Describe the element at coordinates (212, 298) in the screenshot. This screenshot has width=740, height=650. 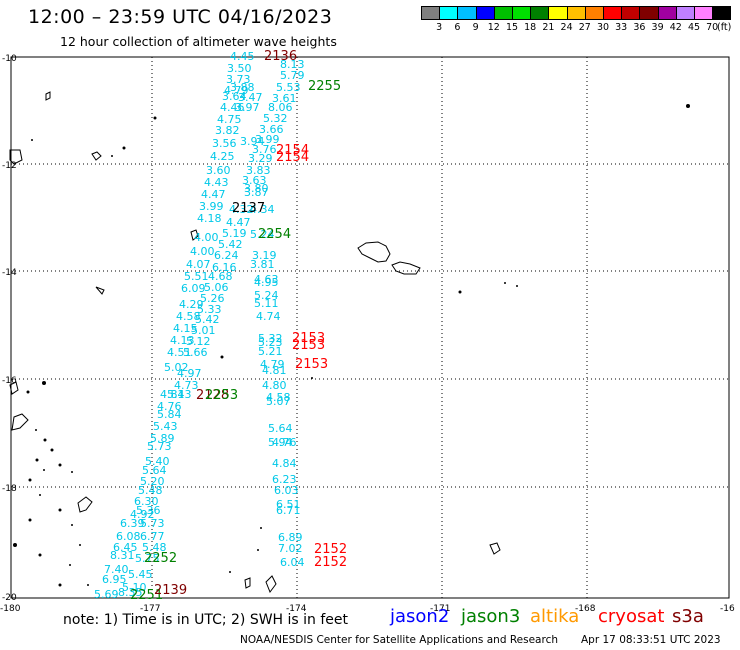
I see `wave-height-value: 5.26` at that location.